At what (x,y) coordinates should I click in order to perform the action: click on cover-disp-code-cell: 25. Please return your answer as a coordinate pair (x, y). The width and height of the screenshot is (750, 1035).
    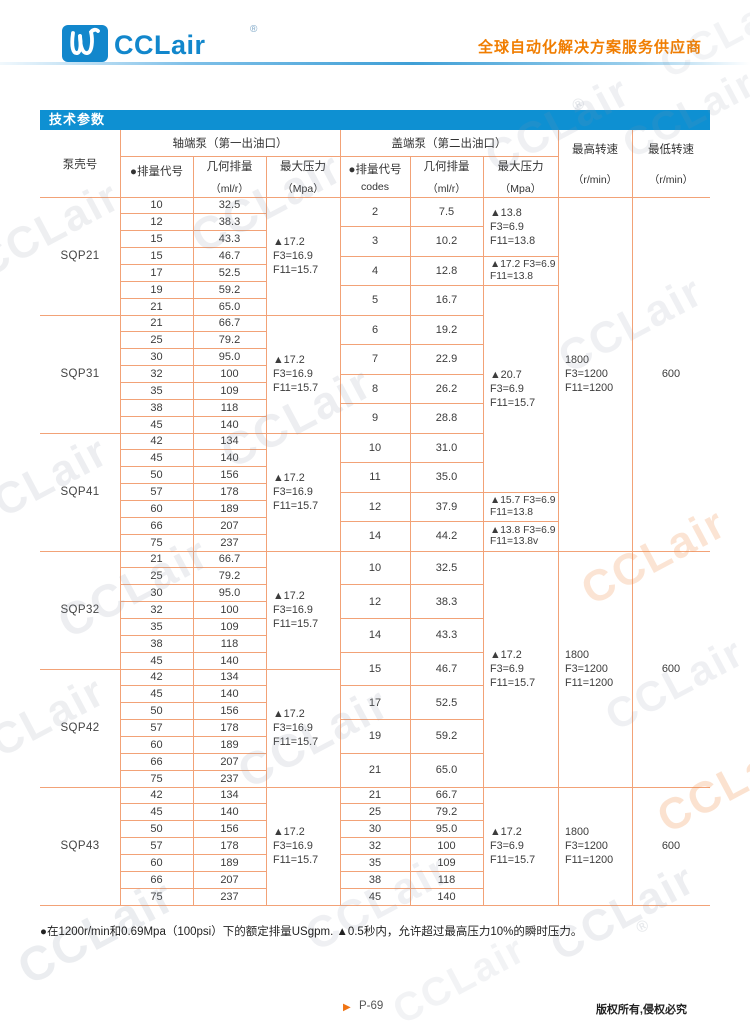
    Looking at the image, I should click on (375, 812).